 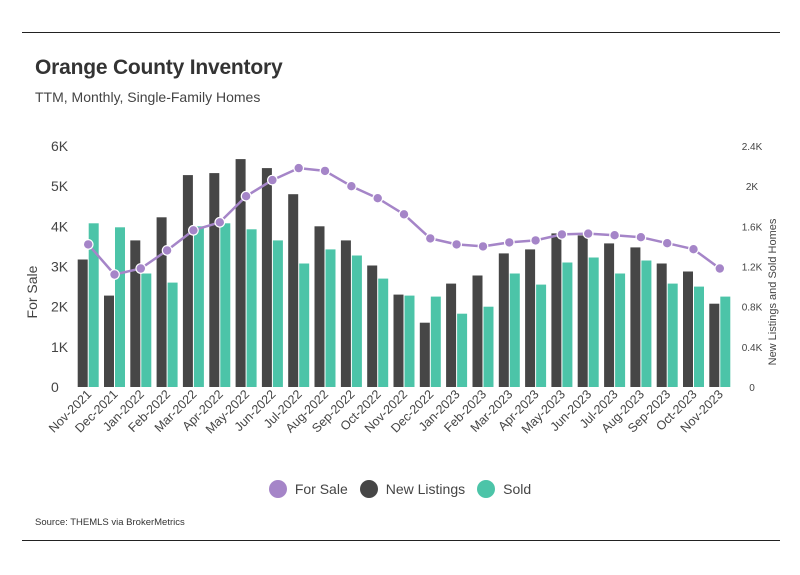 What do you see at coordinates (60, 186) in the screenshot?
I see `left-tick-label: 5K` at bounding box center [60, 186].